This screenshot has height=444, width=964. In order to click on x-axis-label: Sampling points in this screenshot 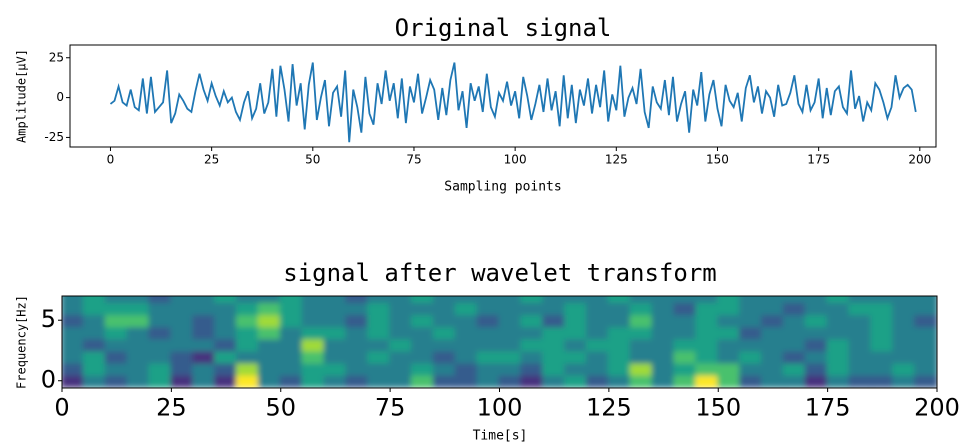, I will do `click(502, 187)`.